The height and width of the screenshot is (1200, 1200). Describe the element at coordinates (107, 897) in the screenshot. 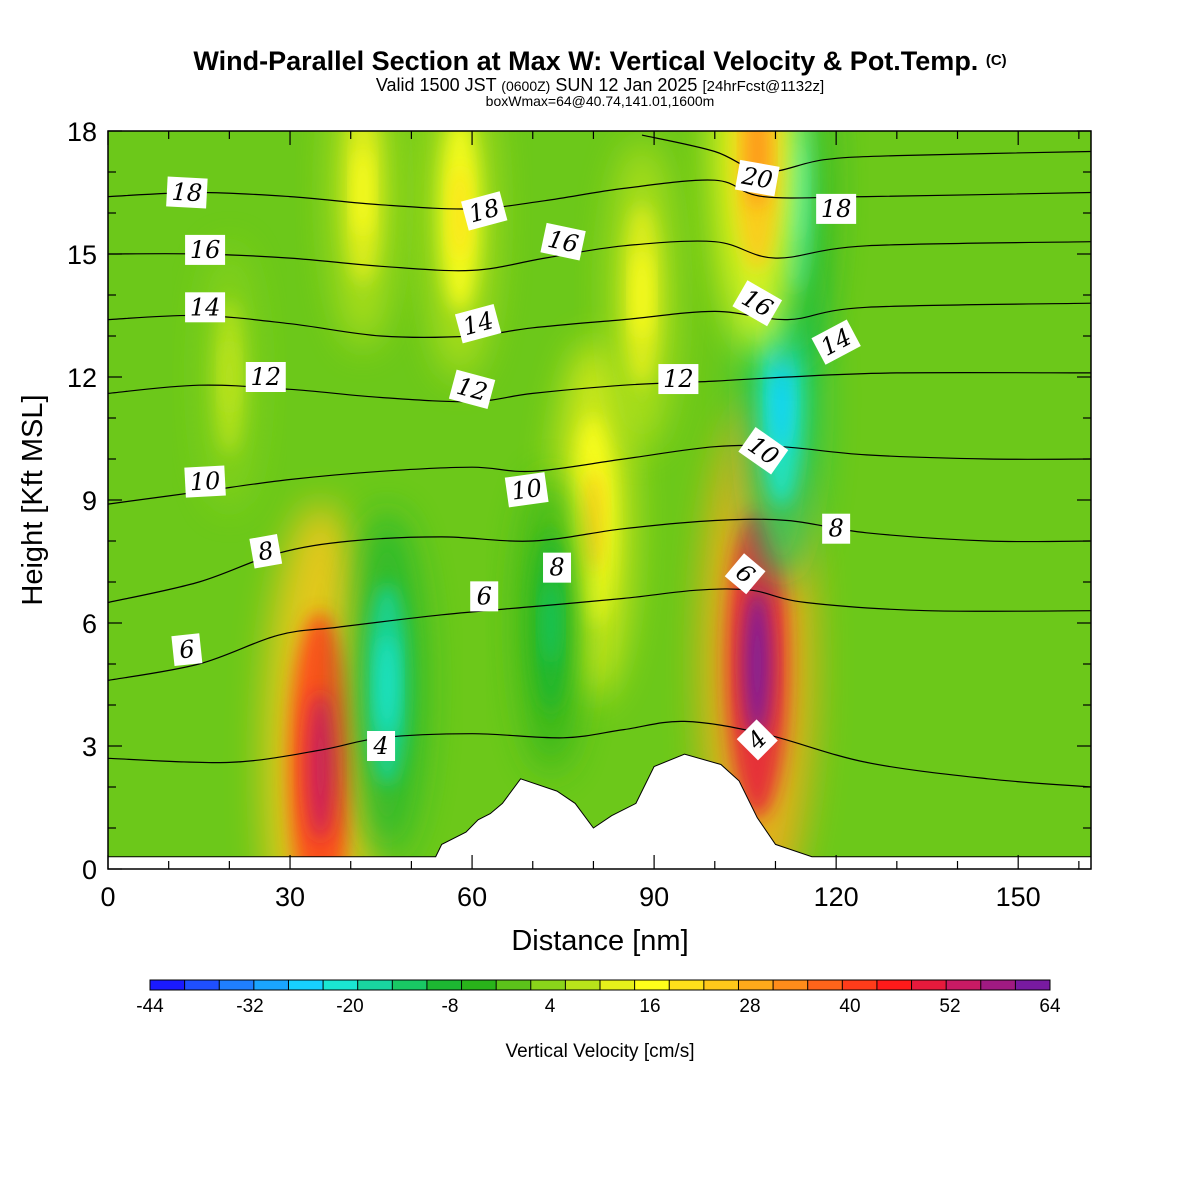

I see `x-tick-label: 0` at that location.